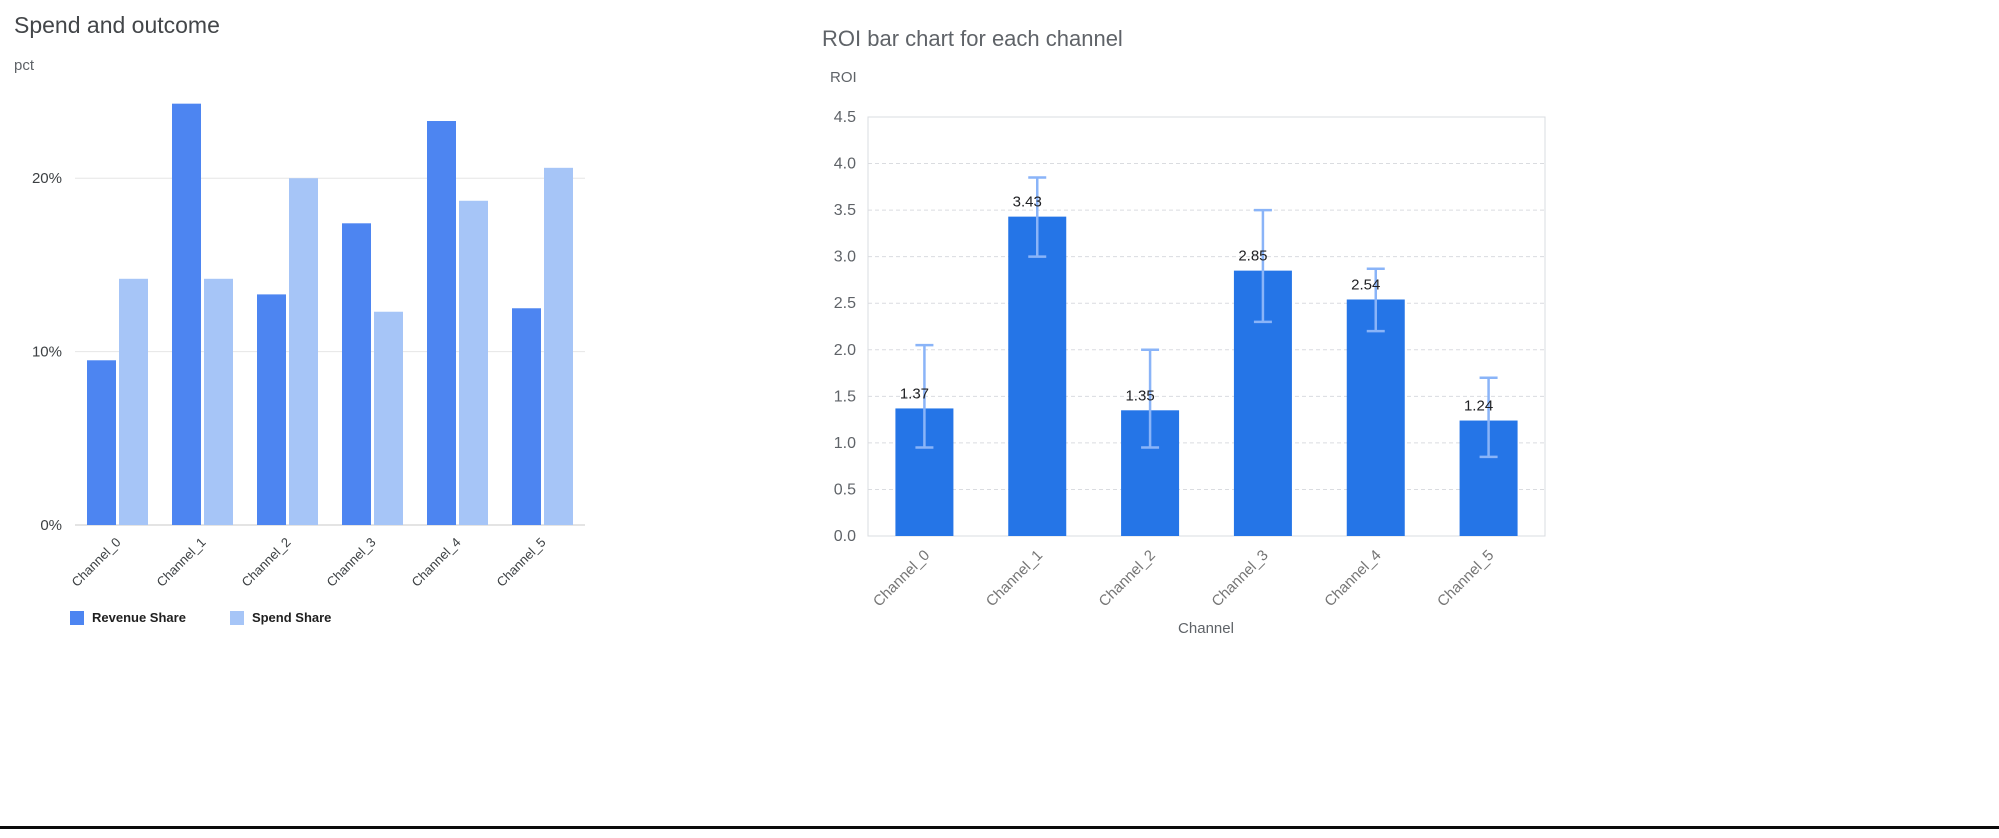 This screenshot has height=838, width=1999. I want to click on y-tick-label: 3.5, so click(845, 210).